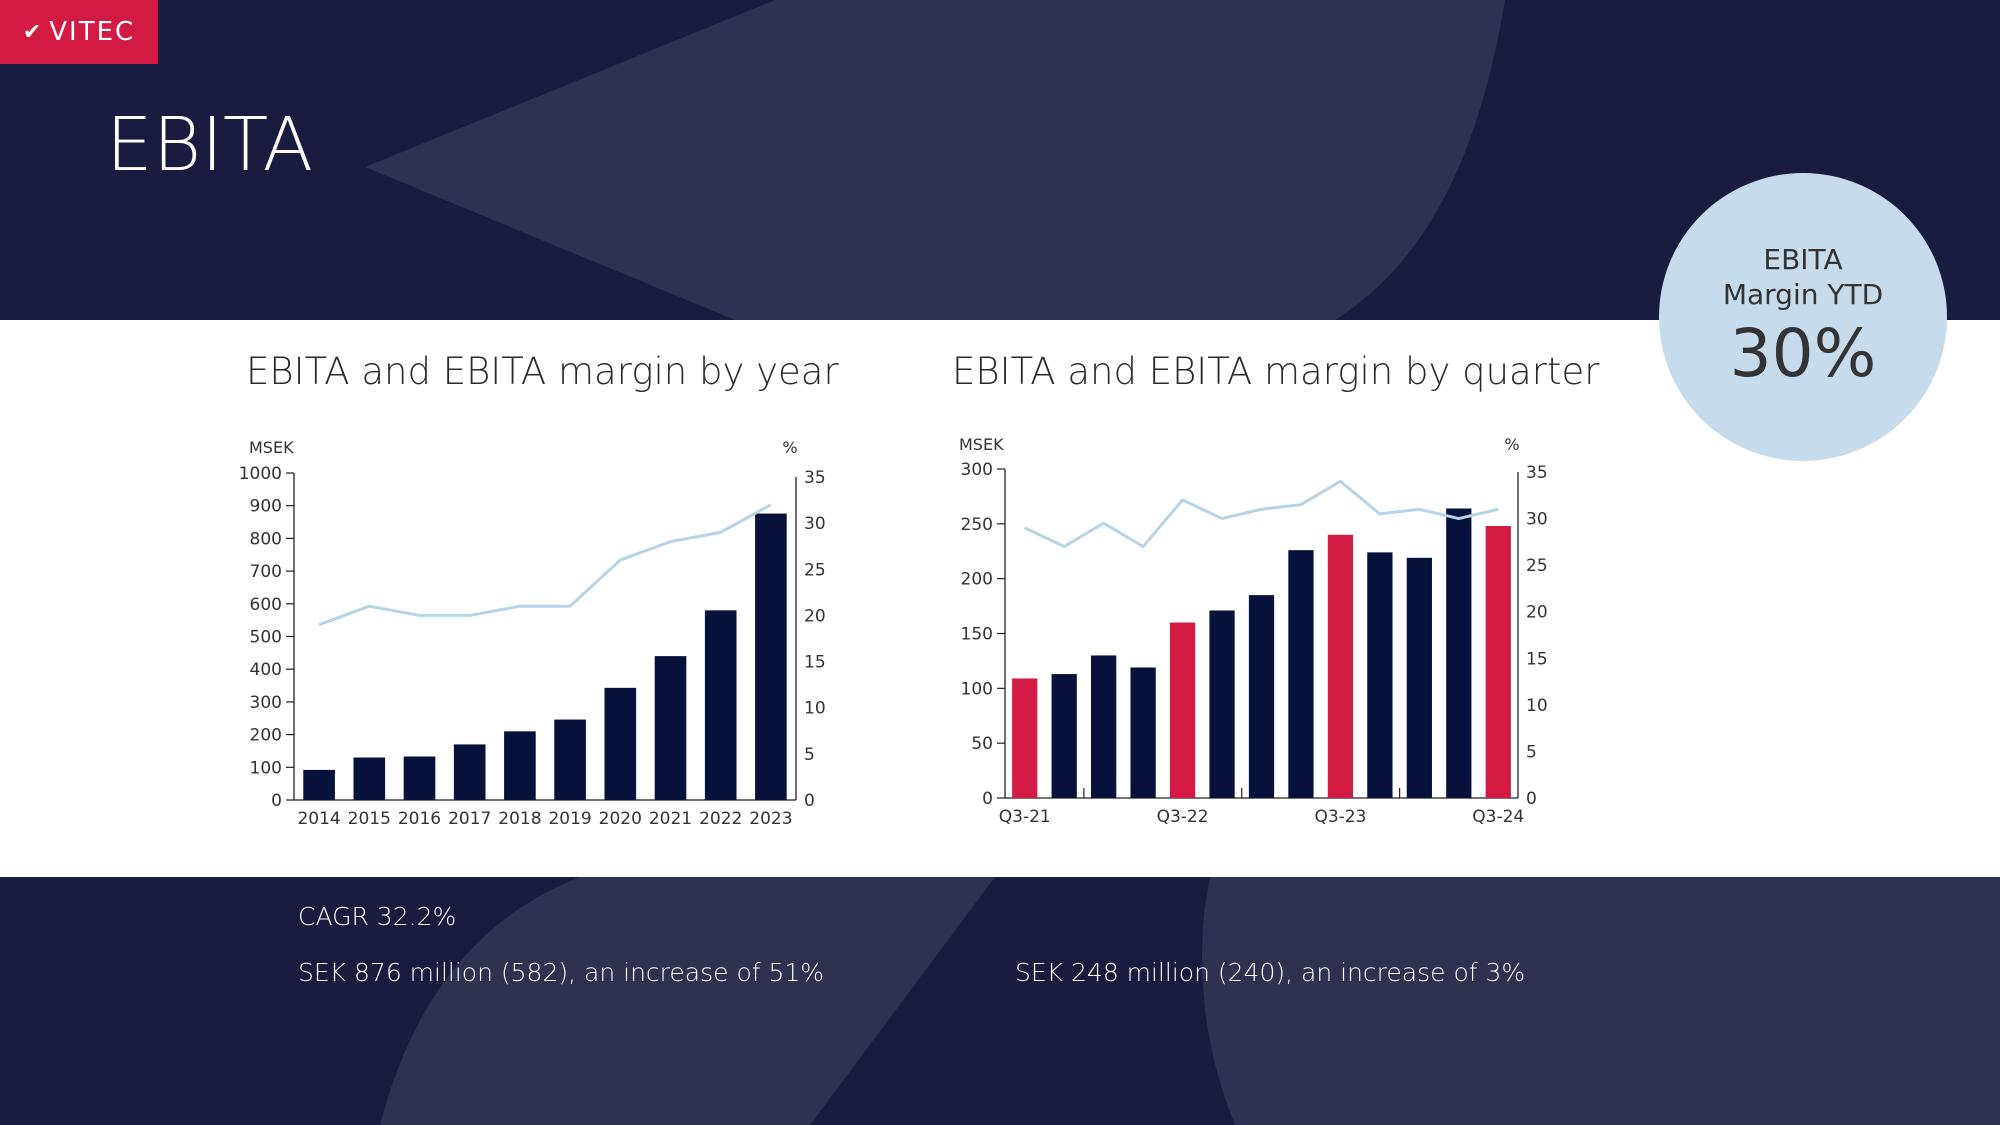 This screenshot has width=2000, height=1125. Describe the element at coordinates (1276, 371) in the screenshot. I see `chart-title-quarter: EBITA and EBITA margin by quarter` at that location.